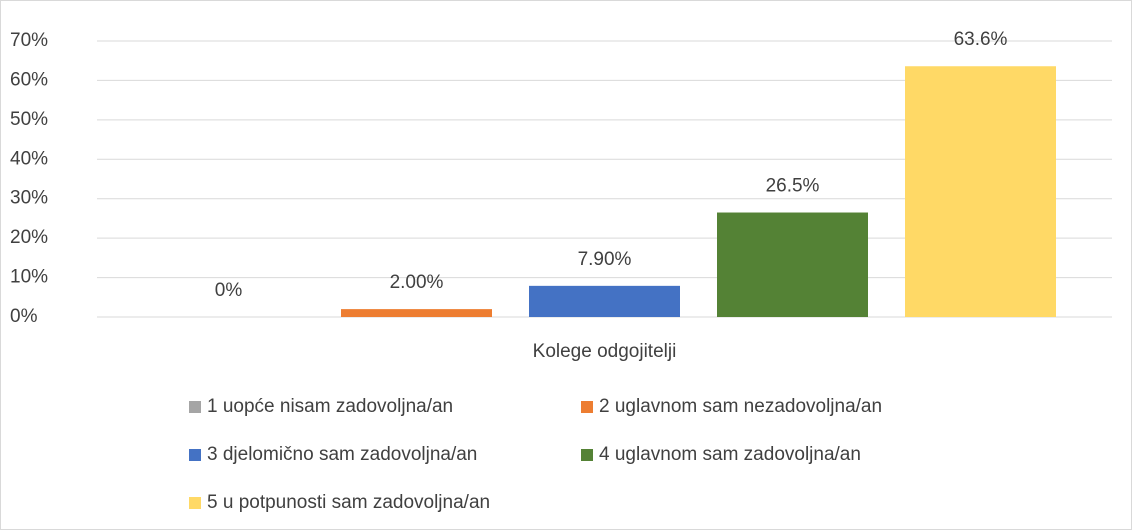  I want to click on y-tick-label: 40%, so click(29, 158).